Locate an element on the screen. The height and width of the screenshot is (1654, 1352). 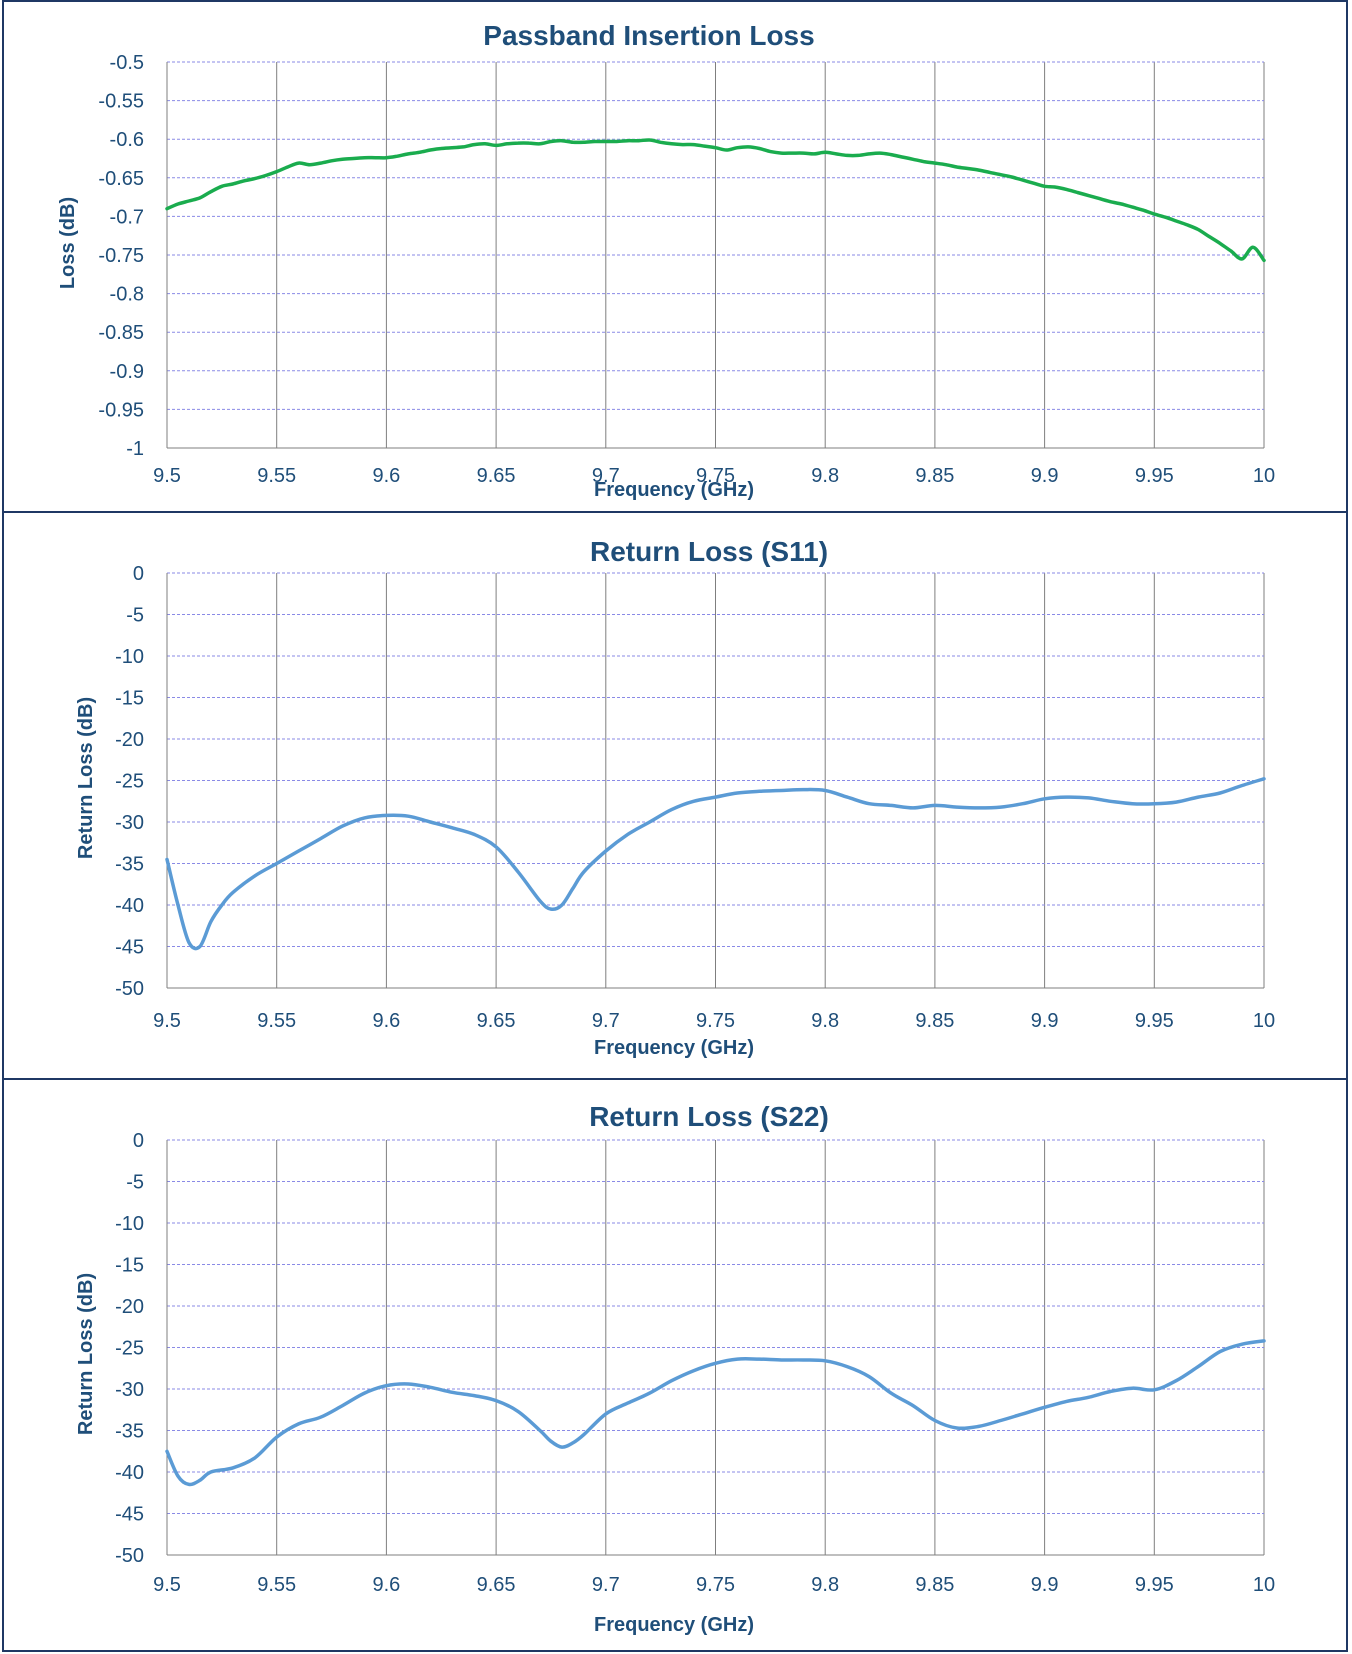
y-tick-label: -0.8 is located at coordinates (127, 295).